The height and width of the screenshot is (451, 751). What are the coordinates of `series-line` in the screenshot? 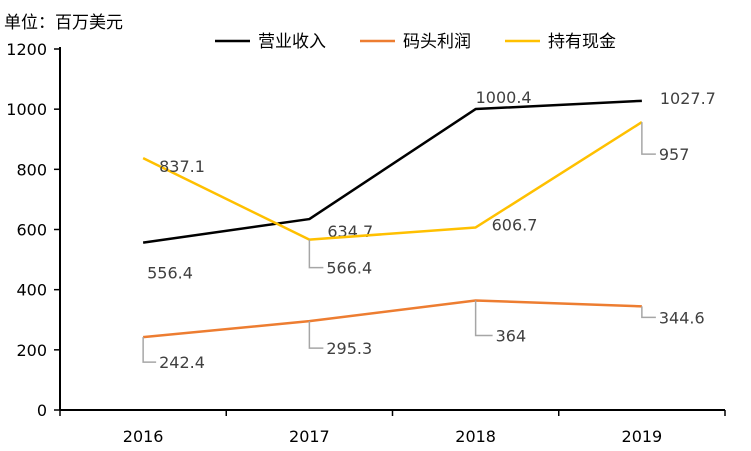 It's located at (392, 319).